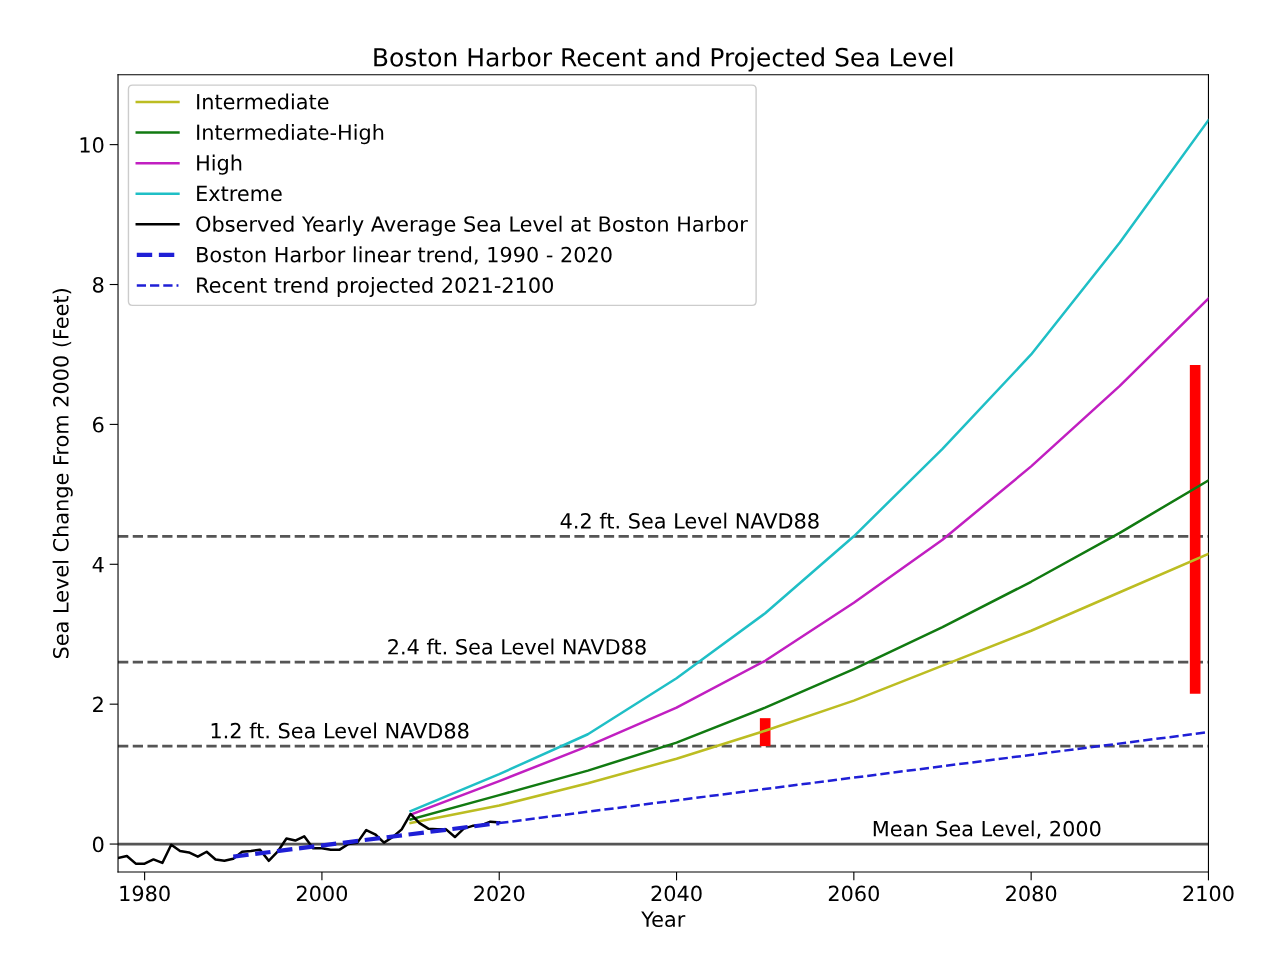 The image size is (1265, 970). Describe the element at coordinates (663, 59) in the screenshot. I see `chart-title: Boston Harbor Recent and Projected Sea Level` at that location.